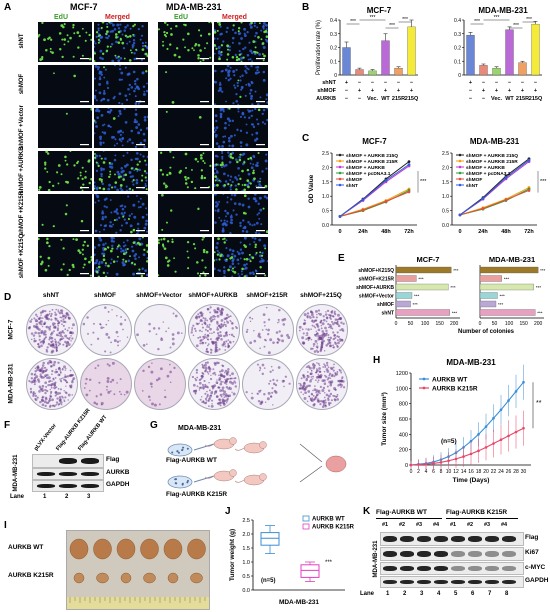  Describe the element at coordinates (509, 472) in the screenshot. I see `panel-h-xtick: 26` at that location.